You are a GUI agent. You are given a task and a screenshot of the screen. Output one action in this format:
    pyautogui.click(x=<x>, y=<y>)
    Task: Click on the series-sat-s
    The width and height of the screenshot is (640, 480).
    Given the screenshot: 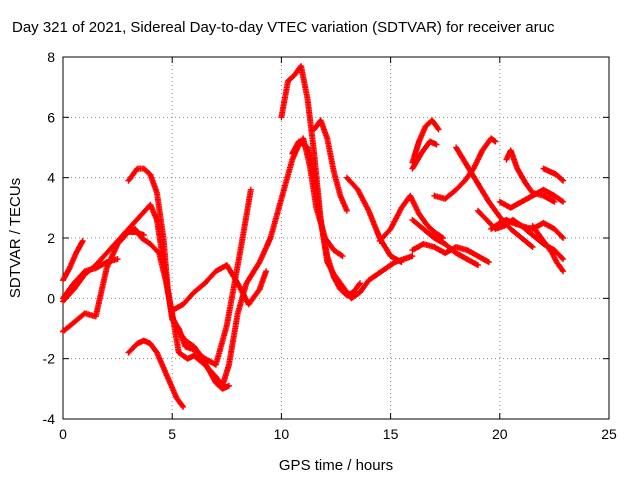 What is the action you would take?
    pyautogui.click(x=494, y=197)
    